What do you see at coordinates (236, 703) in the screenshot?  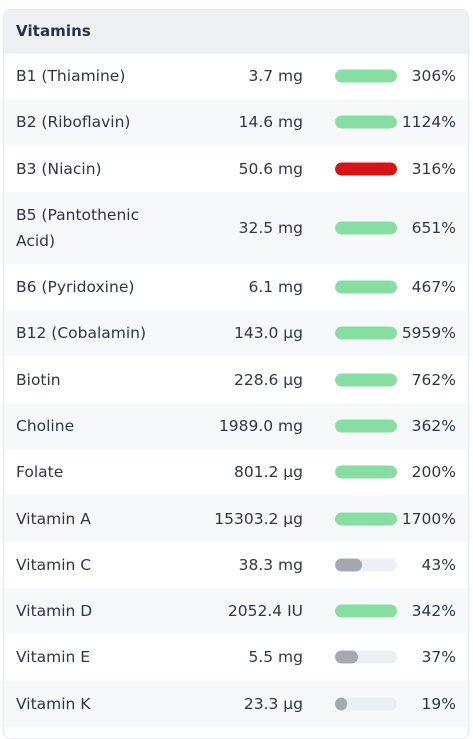 I see `vitamin-row: Vitamin K 23.3 µg 19%` at bounding box center [236, 703].